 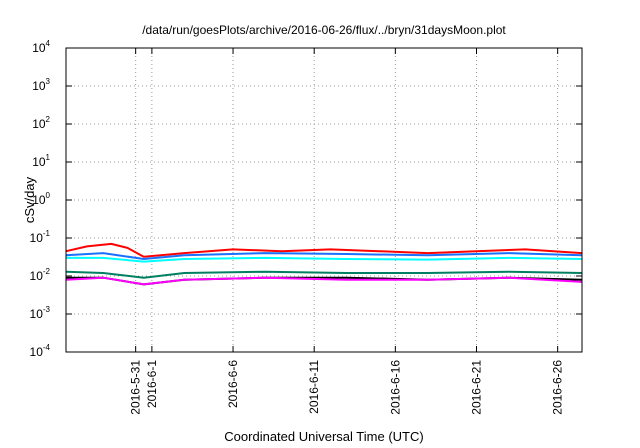 I want to click on y-tick-label: 10¹, so click(x=41, y=161).